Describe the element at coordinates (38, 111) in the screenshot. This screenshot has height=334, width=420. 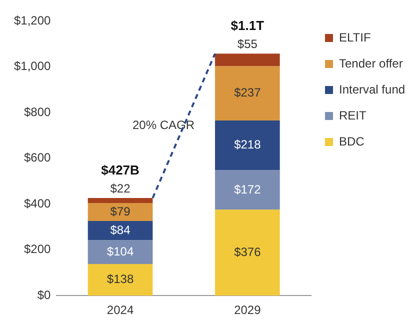
I see `y-tick-label: $800` at that location.